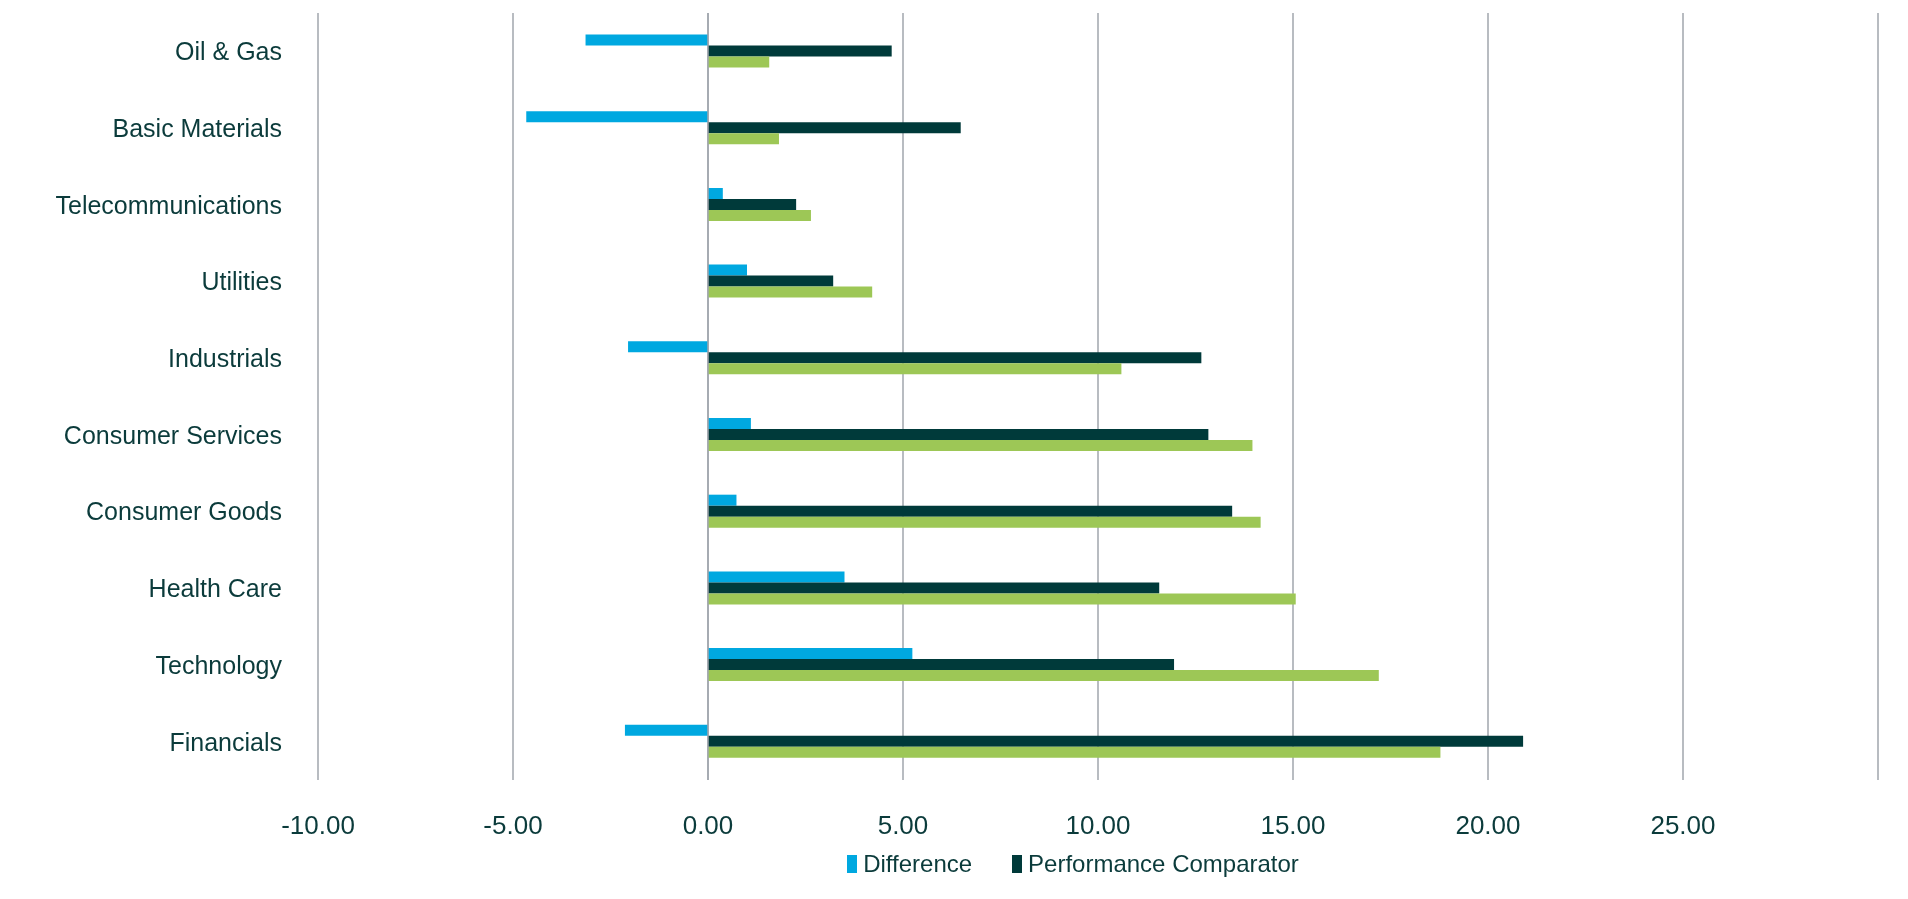 This screenshot has height=899, width=1908. Describe the element at coordinates (241, 281) in the screenshot. I see `y-tick-label: Utilities` at that location.